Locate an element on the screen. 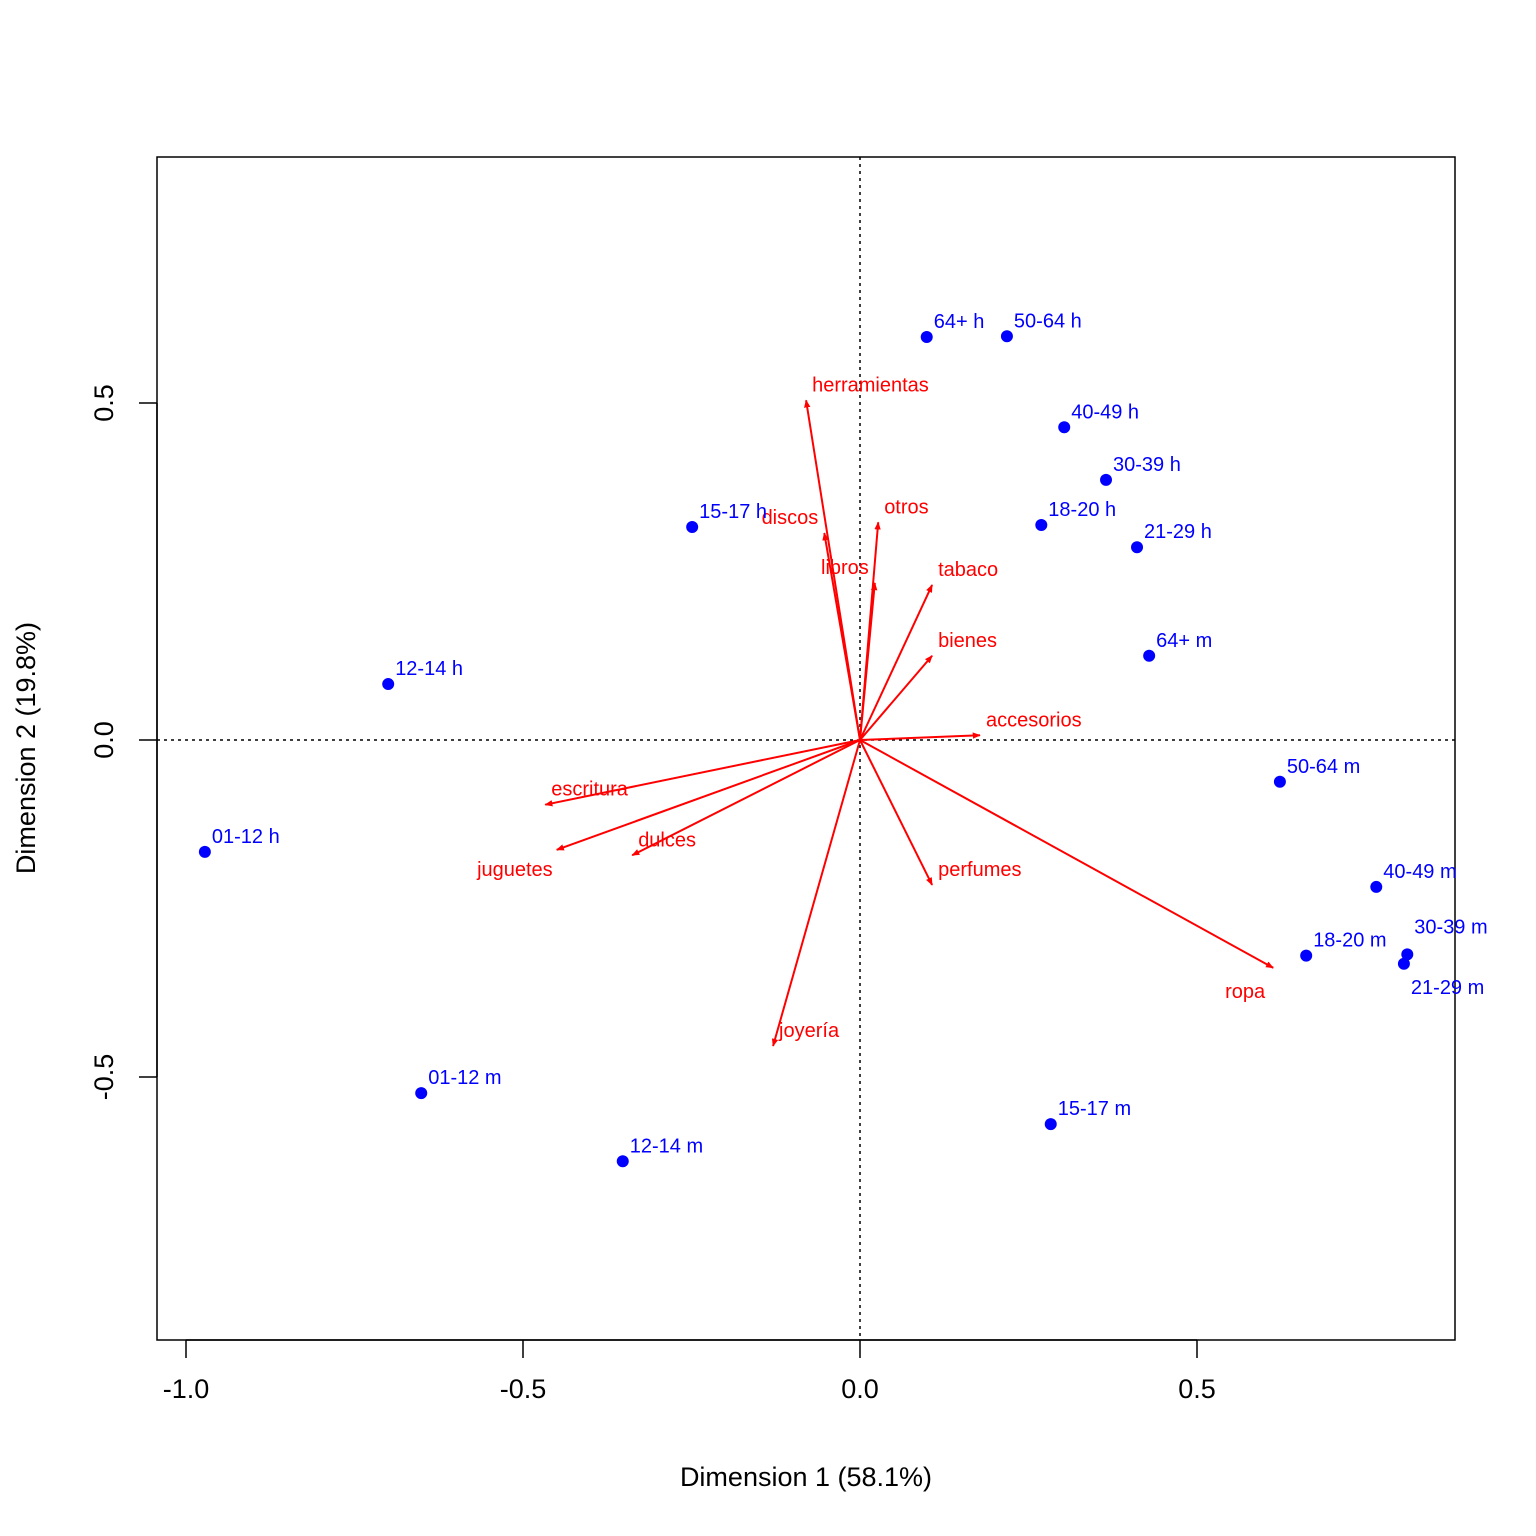 The image size is (1536, 1536). point-label: 40-49 m is located at coordinates (1419, 872).